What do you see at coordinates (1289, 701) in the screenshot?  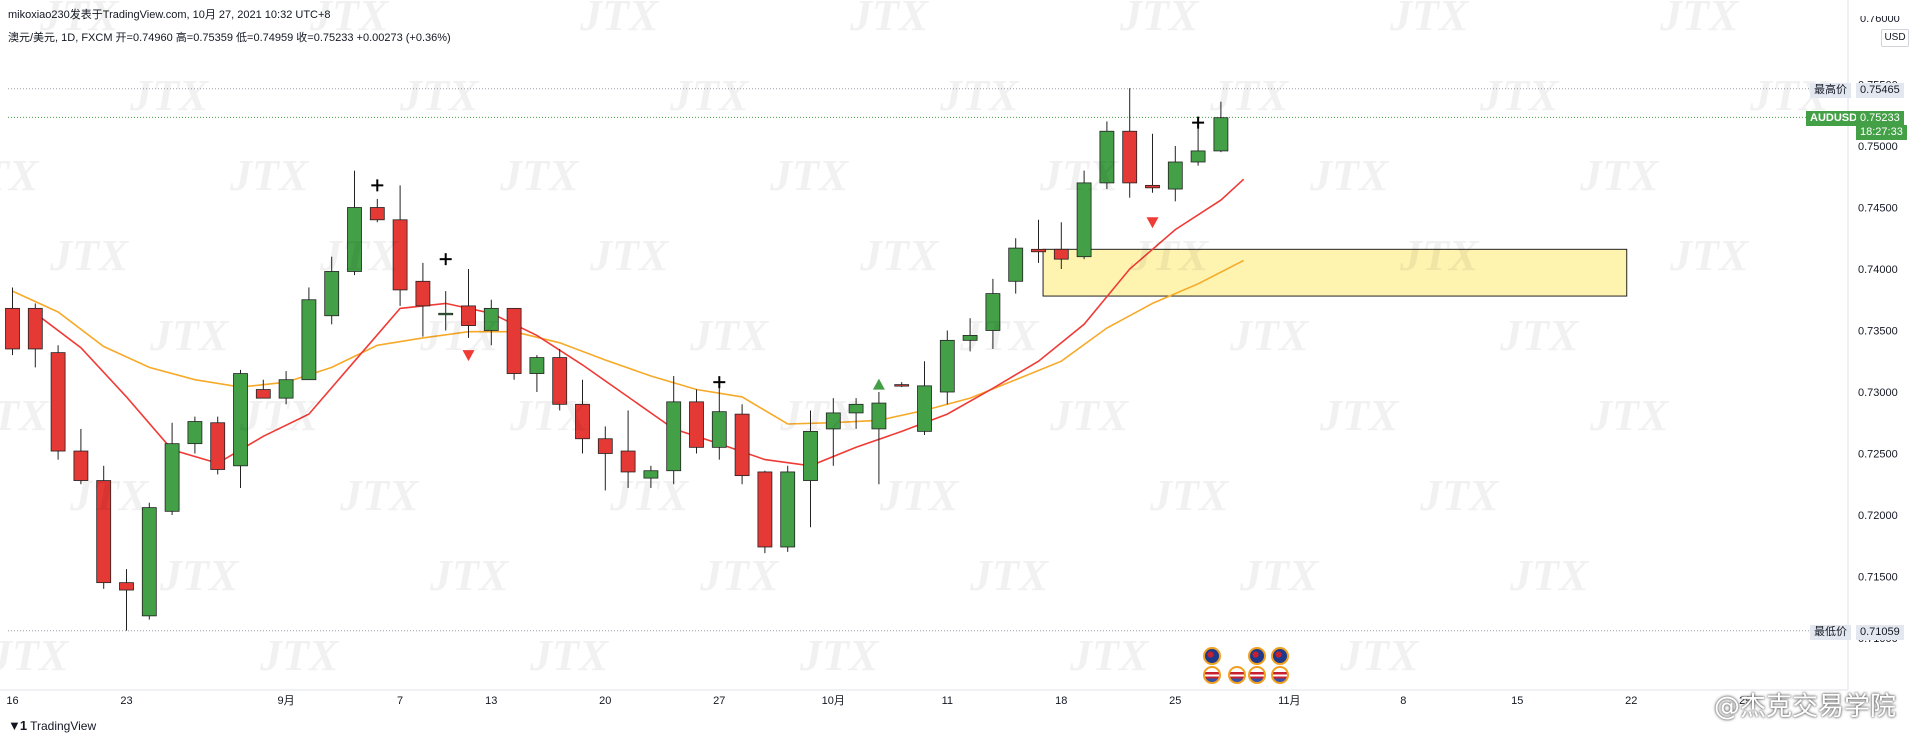 I see `date-tick-label: 11月` at bounding box center [1289, 701].